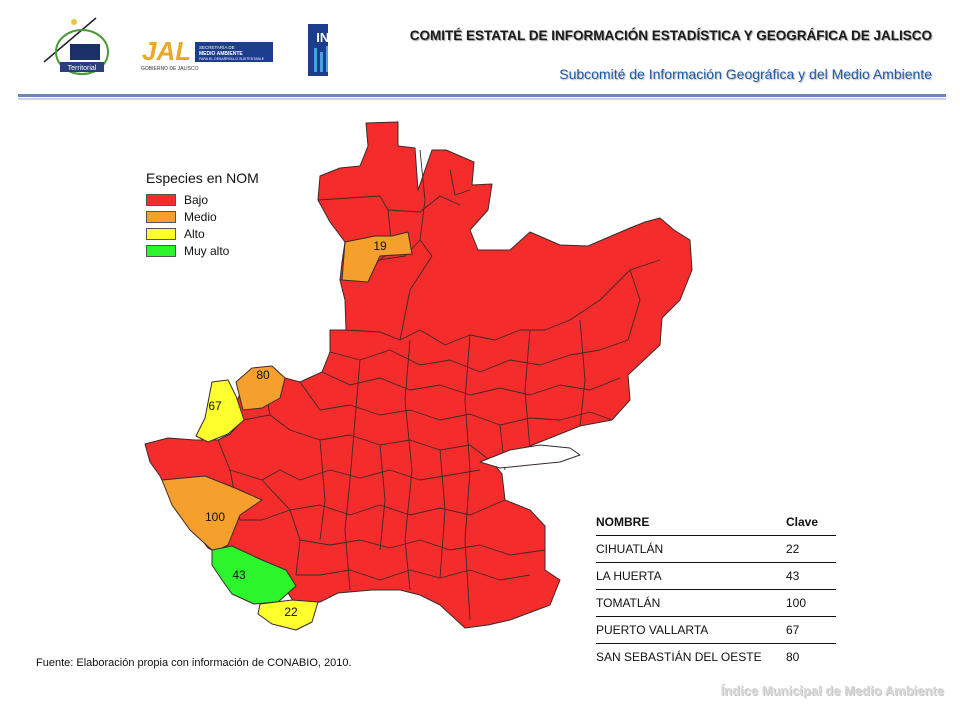 The image size is (960, 720). I want to click on legend-item: Medio, so click(202, 217).